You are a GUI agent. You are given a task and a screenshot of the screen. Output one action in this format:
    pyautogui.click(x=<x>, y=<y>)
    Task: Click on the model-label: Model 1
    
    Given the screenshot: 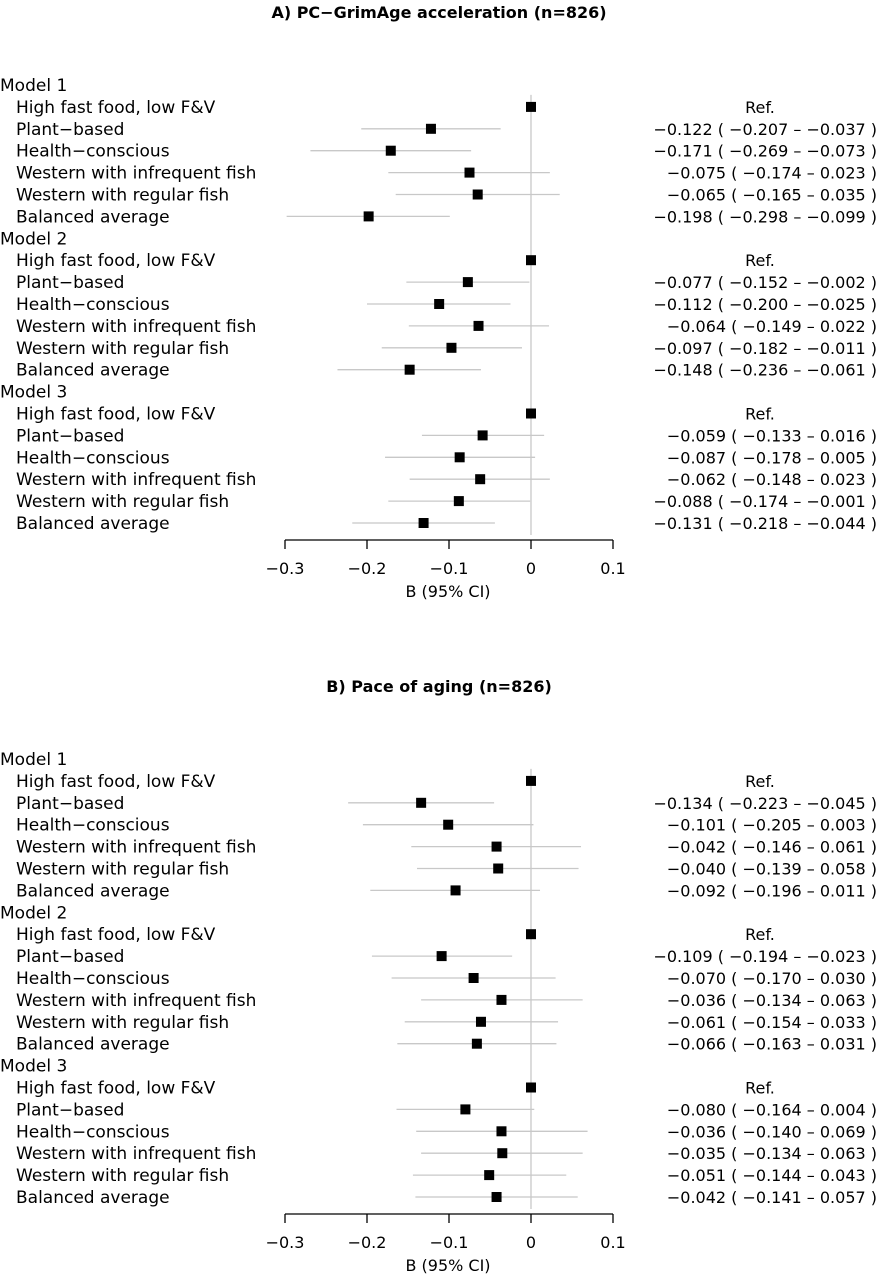 What is the action you would take?
    pyautogui.click(x=33, y=760)
    